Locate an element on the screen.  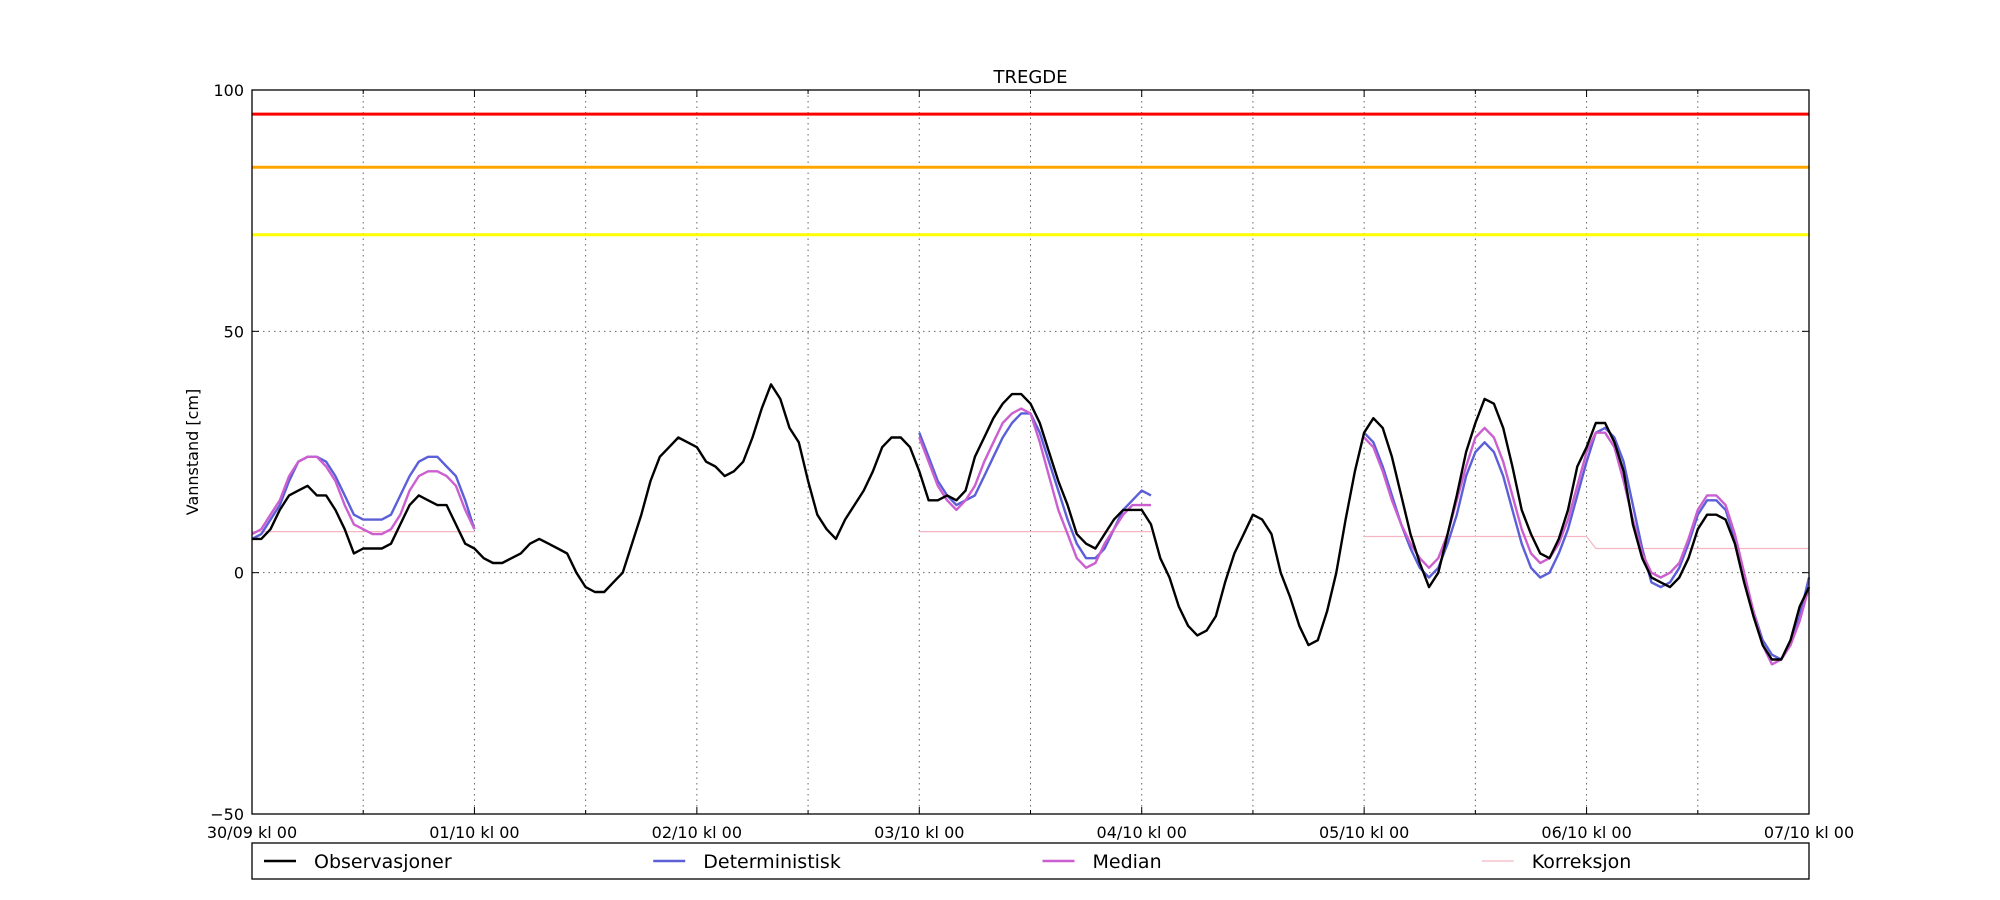
legend-label-observasjoner: Observasjoner is located at coordinates (383, 862).